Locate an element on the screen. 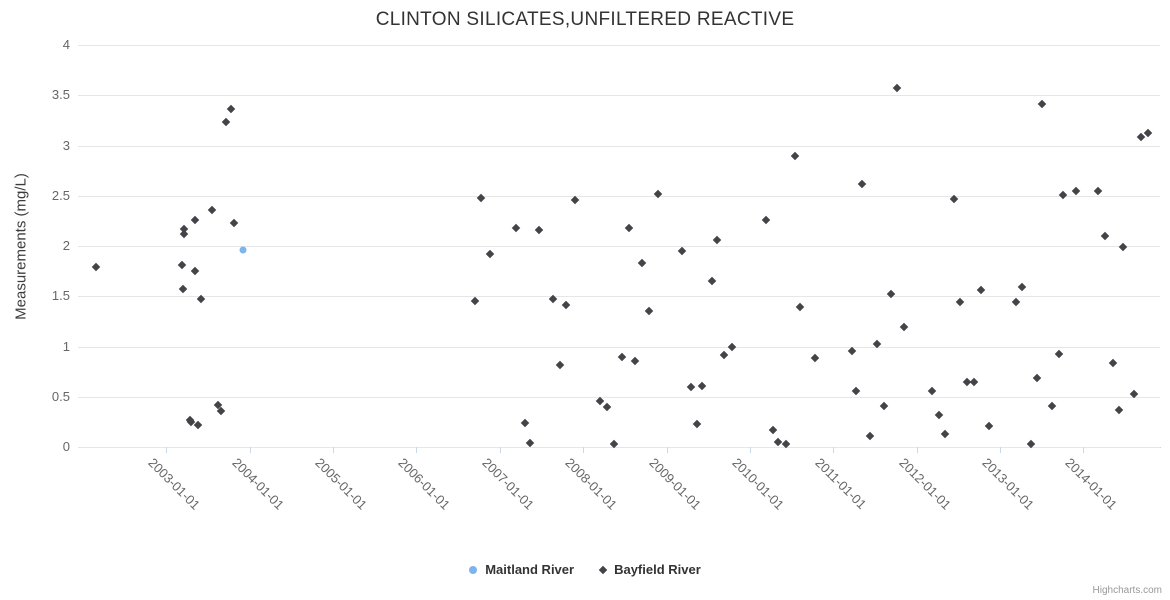 This screenshot has width=1170, height=600. y-axis-tick-label: 0.5 is located at coordinates (60, 396).